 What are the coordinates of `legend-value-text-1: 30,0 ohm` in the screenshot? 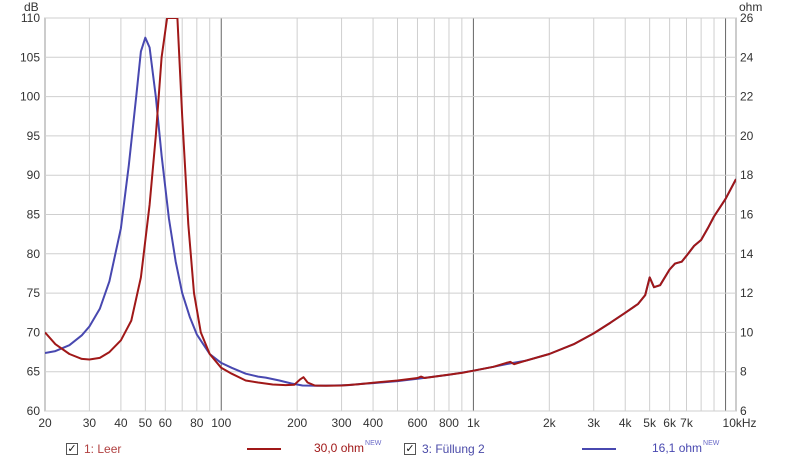 It's located at (339, 448).